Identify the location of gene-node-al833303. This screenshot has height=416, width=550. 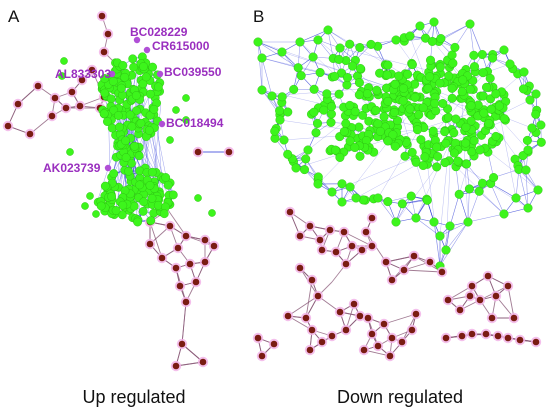
(112, 74).